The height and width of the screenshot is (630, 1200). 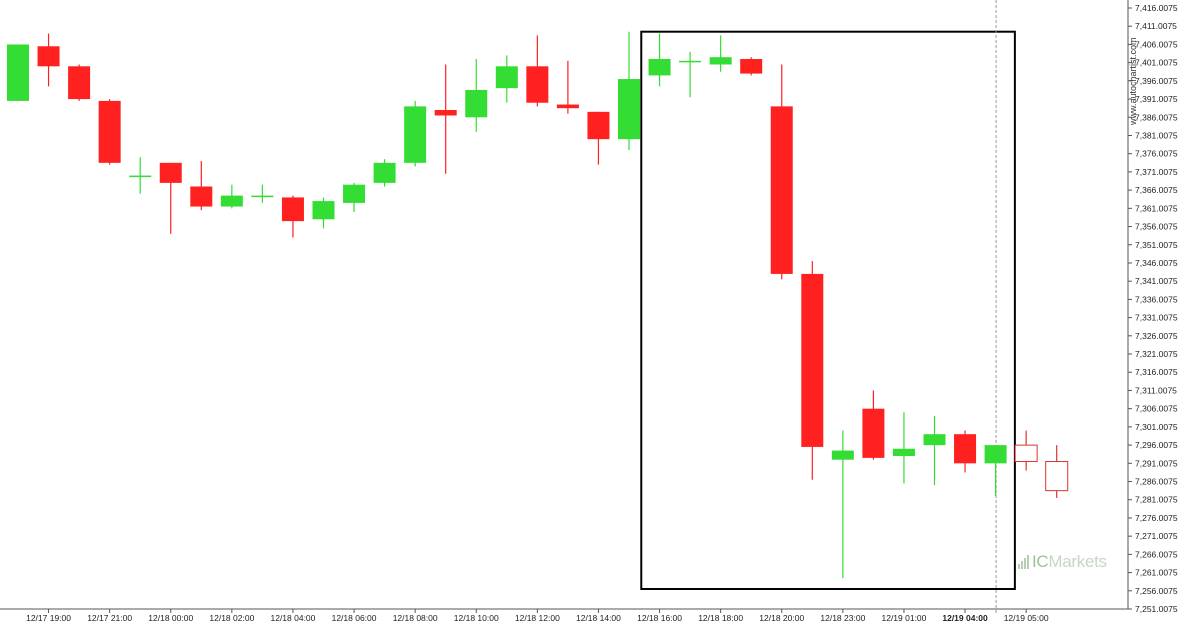 I want to click on y-tick-label: 7,391.0075, so click(x=1156, y=99).